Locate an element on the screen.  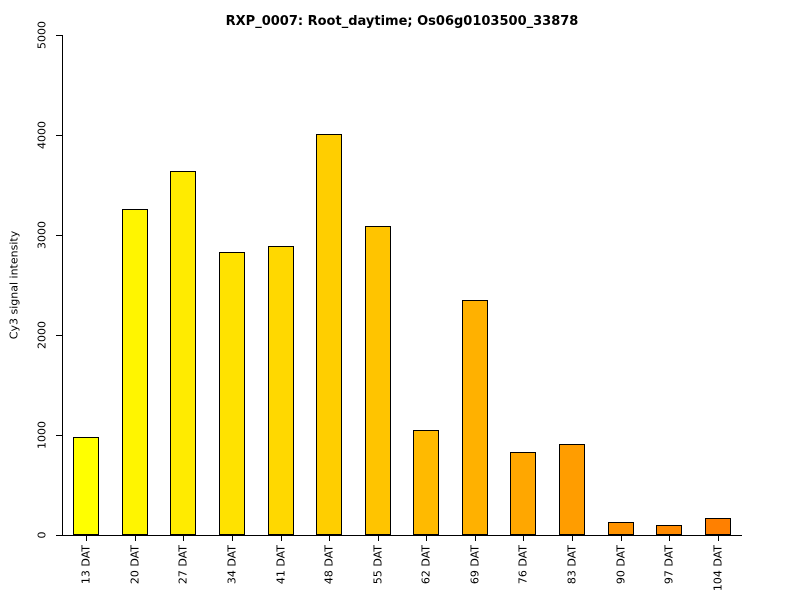
x-tick-label: 83 DAT is located at coordinates (572, 565).